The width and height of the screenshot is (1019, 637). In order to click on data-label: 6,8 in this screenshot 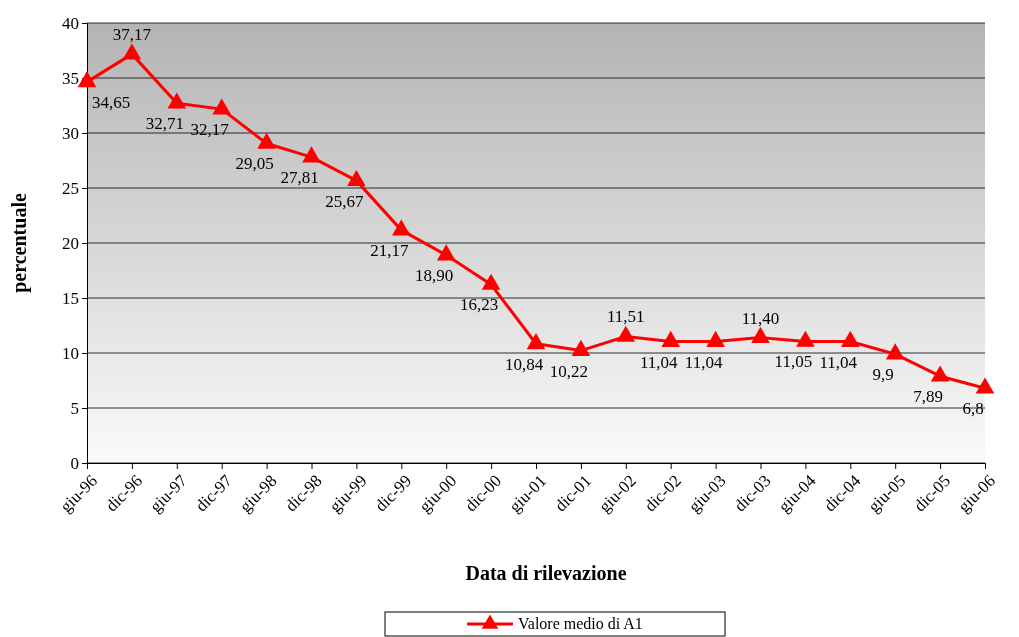, I will do `click(973, 409)`.